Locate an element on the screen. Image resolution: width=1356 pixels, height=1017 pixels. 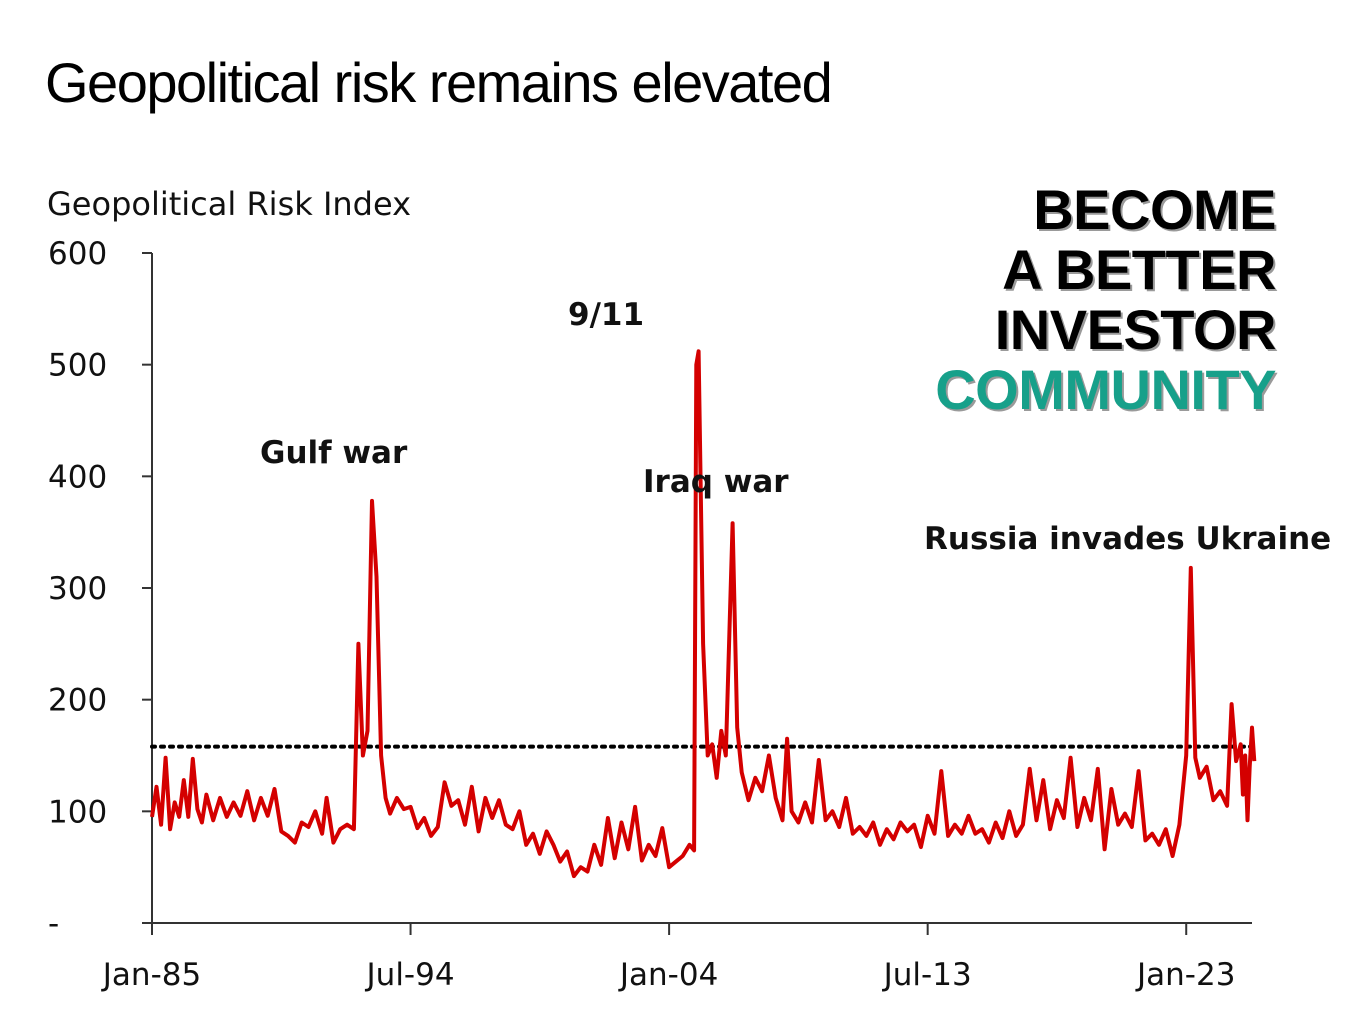
annotation-label: Gulf war is located at coordinates (334, 453).